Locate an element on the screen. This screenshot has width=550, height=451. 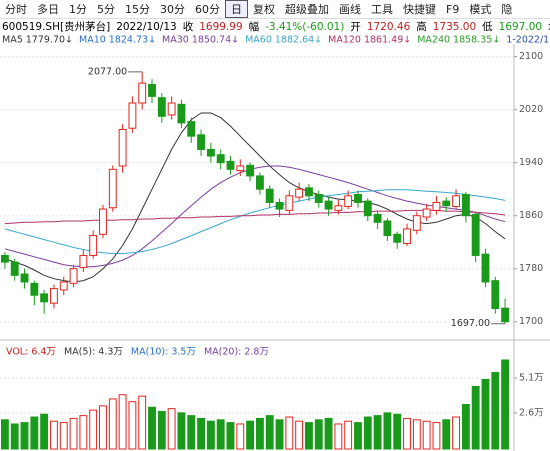
toolbar-button: 快捷键 is located at coordinates (419, 9).